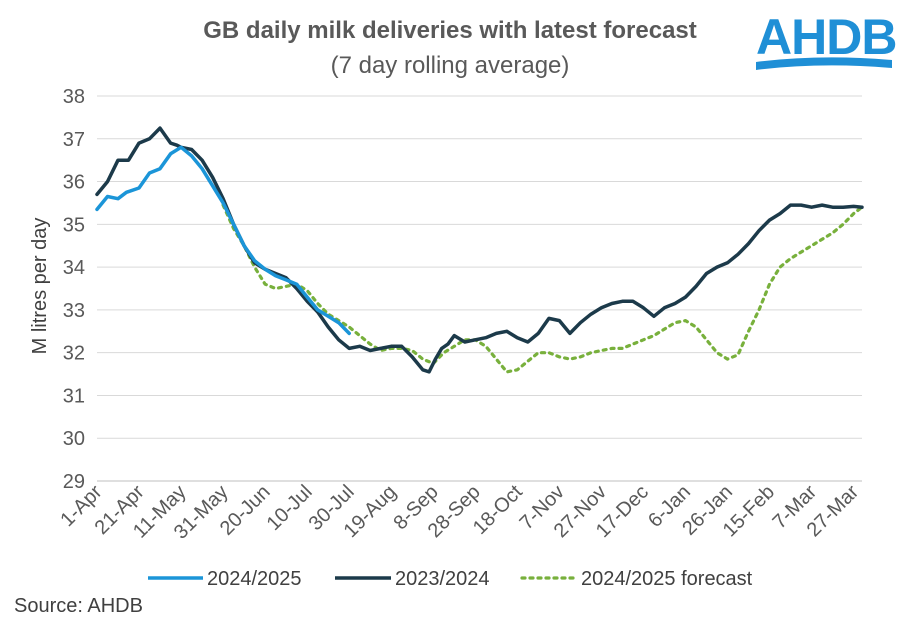  Describe the element at coordinates (223, 240) in the screenshot. I see `series-line-2024-2025` at that location.